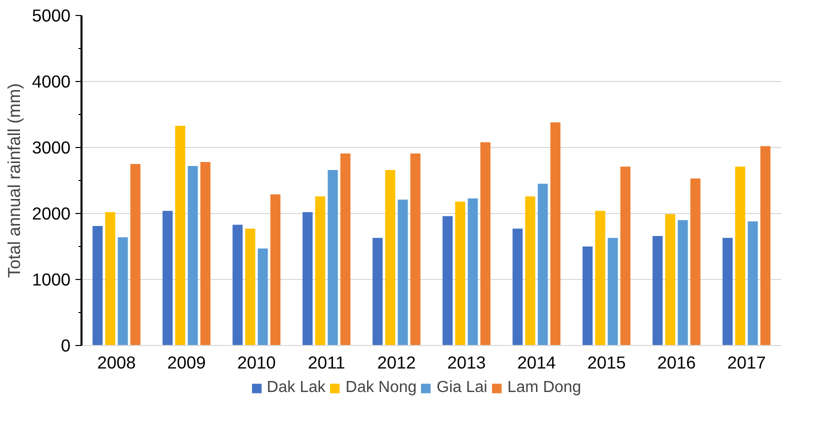 The image size is (826, 436). I want to click on x-tick-label: 2009, so click(186, 362).